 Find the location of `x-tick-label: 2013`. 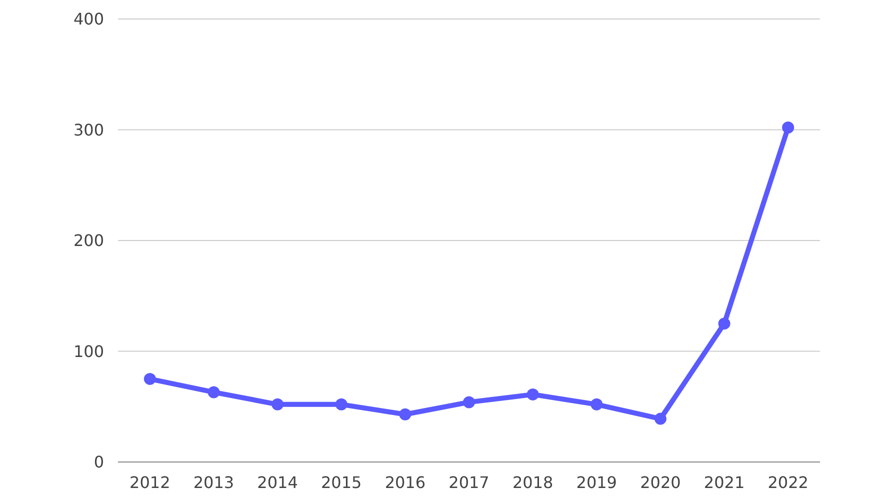

x-tick-label: 2013 is located at coordinates (213, 482).